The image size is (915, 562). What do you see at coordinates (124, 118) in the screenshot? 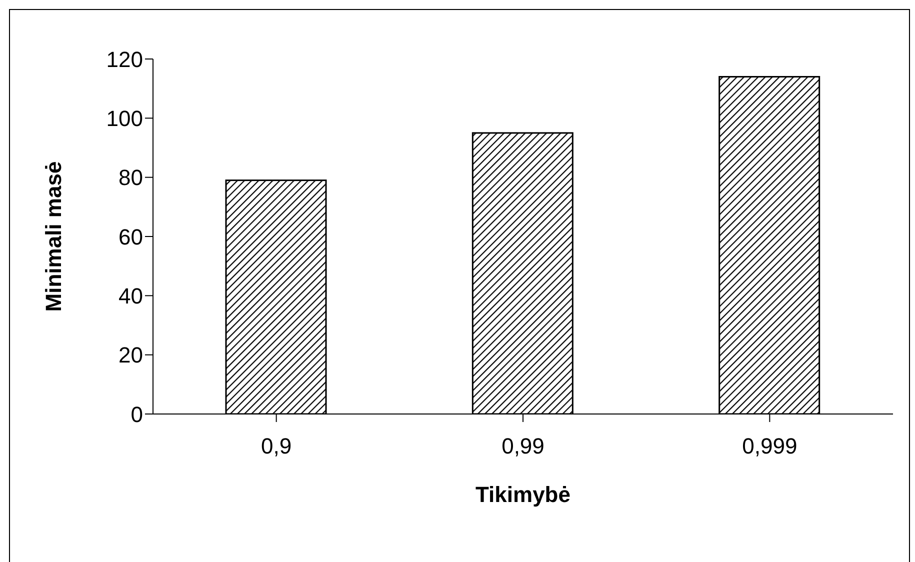
I see `y-tick-label: 100` at bounding box center [124, 118].